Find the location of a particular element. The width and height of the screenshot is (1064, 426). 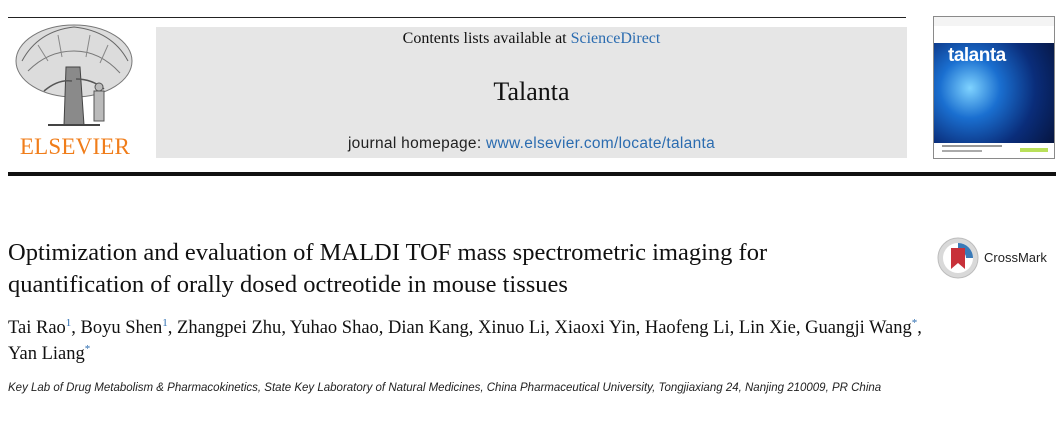

author-name-text: Yan Liang is located at coordinates (46, 354).